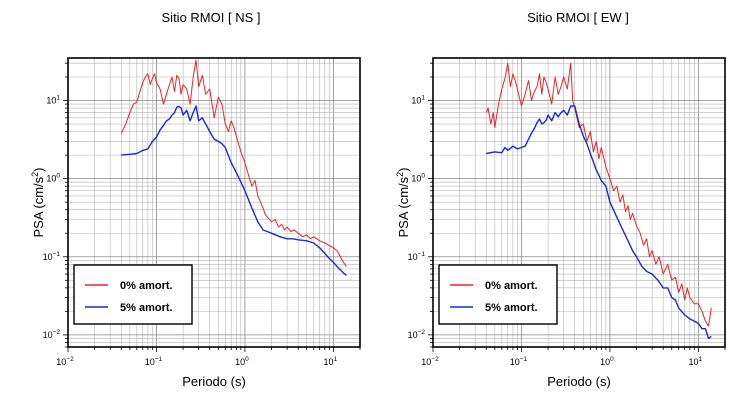 The height and width of the screenshot is (400, 730). What do you see at coordinates (211, 17) in the screenshot?
I see `chart-title: Sitio RMOI [ NS ]` at bounding box center [211, 17].